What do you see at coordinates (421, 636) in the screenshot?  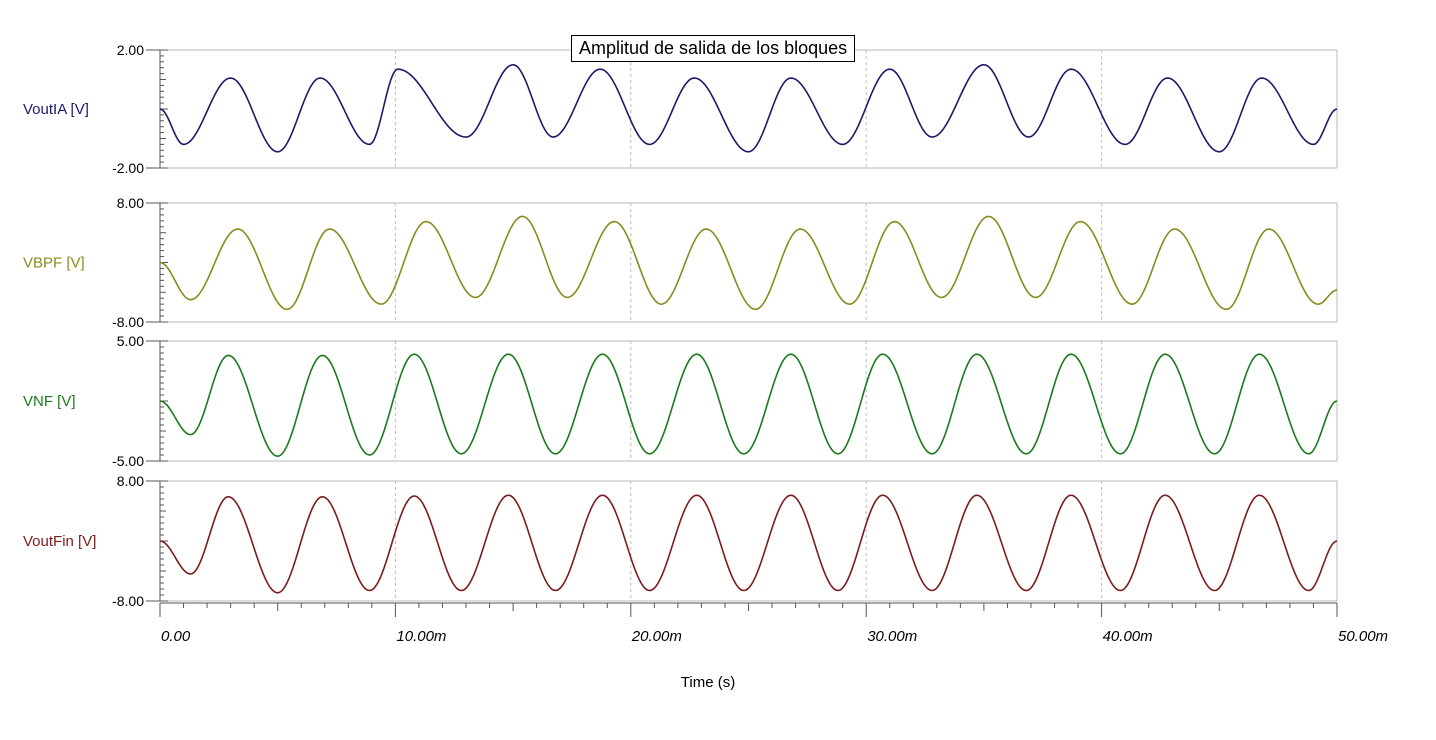 I see `x-tick-label: 10.00m` at bounding box center [421, 636].